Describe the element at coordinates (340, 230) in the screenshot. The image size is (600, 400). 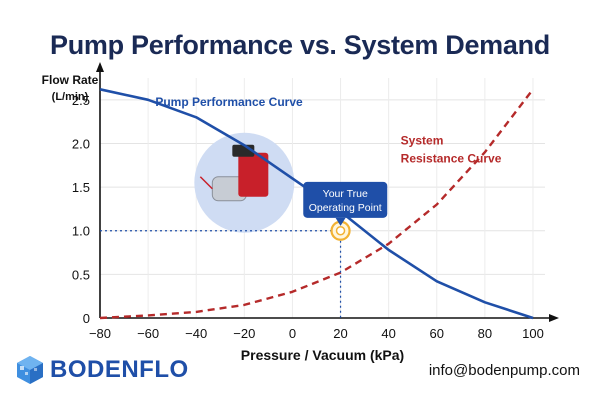
I see `operating-point-marker-core` at that location.